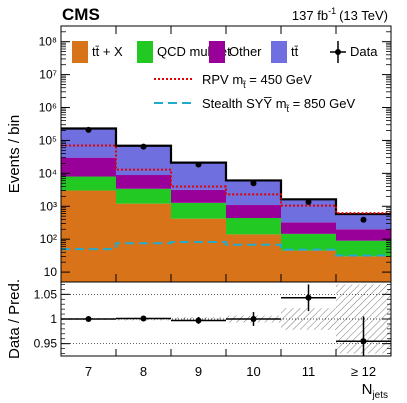  Describe the element at coordinates (310, 15) in the screenshot. I see `lumi-value: 137 fb` at that location.